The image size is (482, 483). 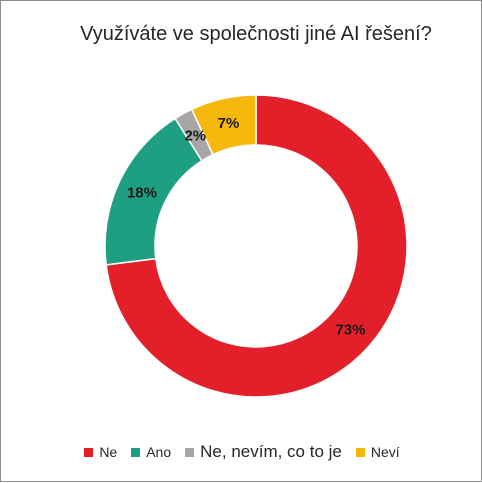 I want to click on legend-label-nevi: Neví, so click(x=385, y=452).